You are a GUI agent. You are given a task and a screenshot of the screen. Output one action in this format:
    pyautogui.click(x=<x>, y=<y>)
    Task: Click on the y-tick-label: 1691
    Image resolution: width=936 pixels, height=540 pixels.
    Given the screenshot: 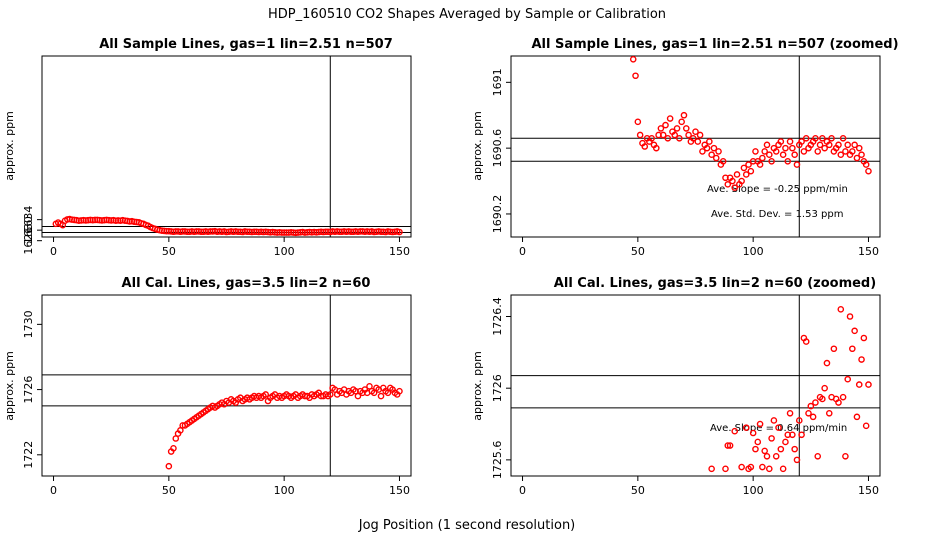 What is the action you would take?
    pyautogui.click(x=497, y=82)
    